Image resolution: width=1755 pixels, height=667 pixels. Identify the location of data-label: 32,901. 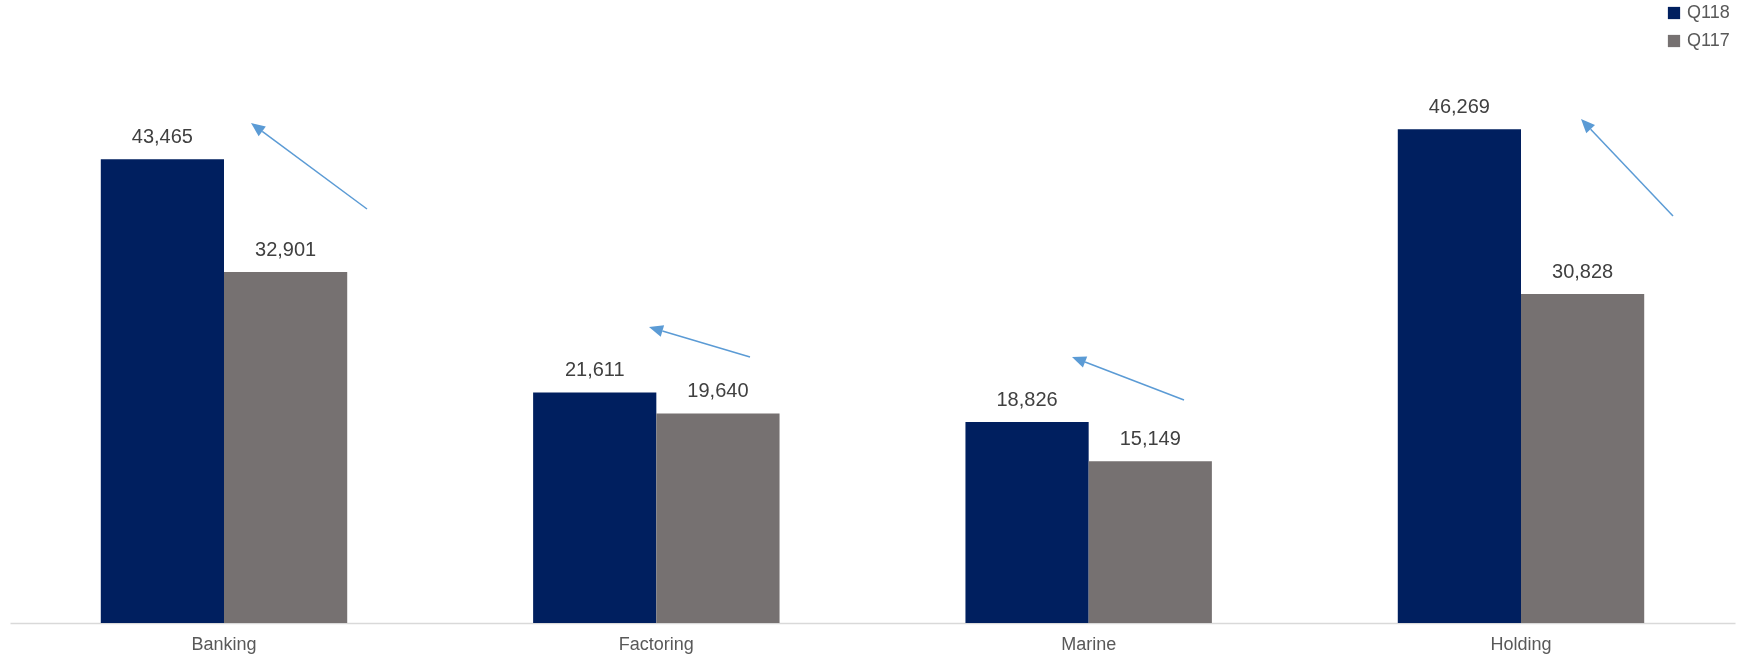
(286, 248).